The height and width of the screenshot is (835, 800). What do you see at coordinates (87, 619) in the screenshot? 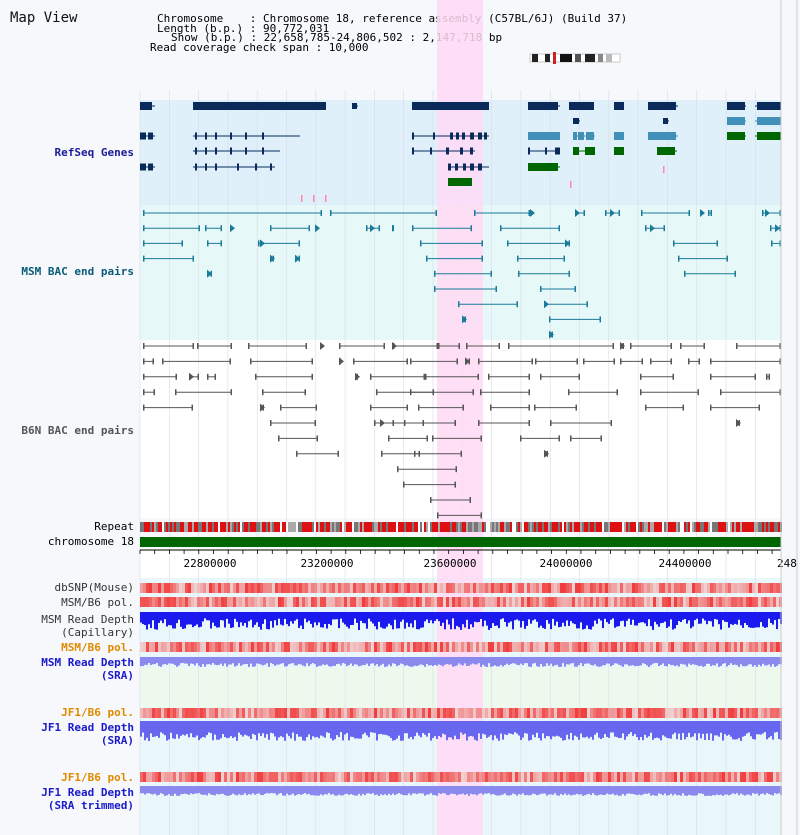
I see `track-label-msm-depth-cap: MSM Read Depth` at bounding box center [87, 619].